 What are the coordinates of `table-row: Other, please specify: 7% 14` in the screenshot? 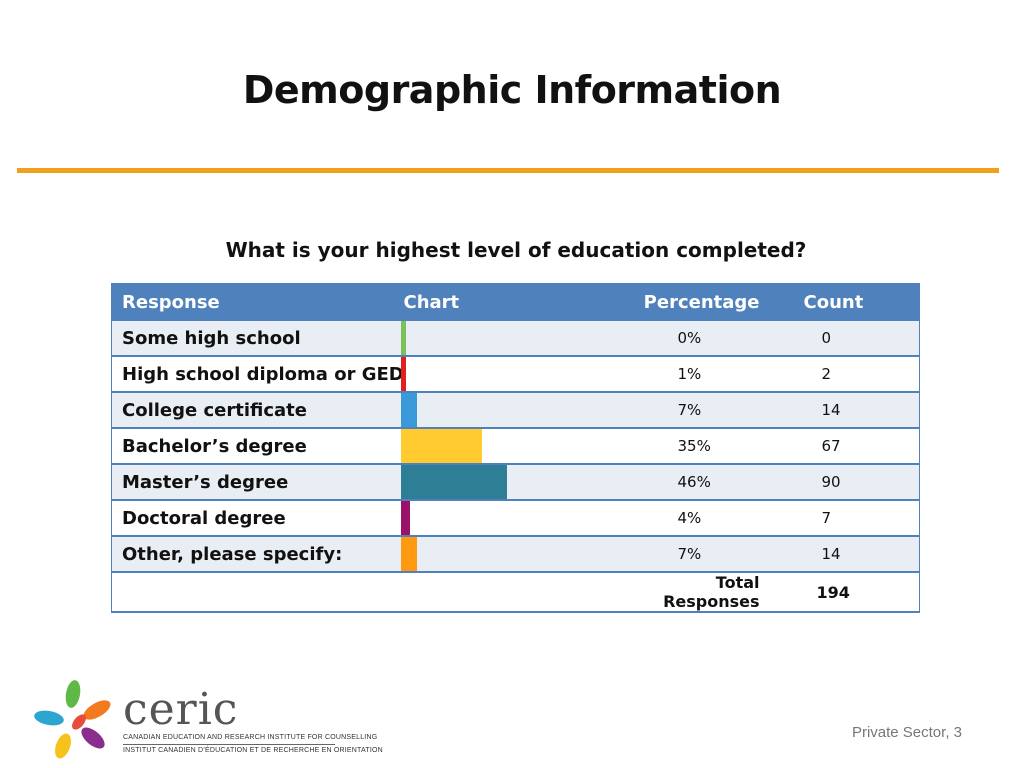 It's located at (515, 554).